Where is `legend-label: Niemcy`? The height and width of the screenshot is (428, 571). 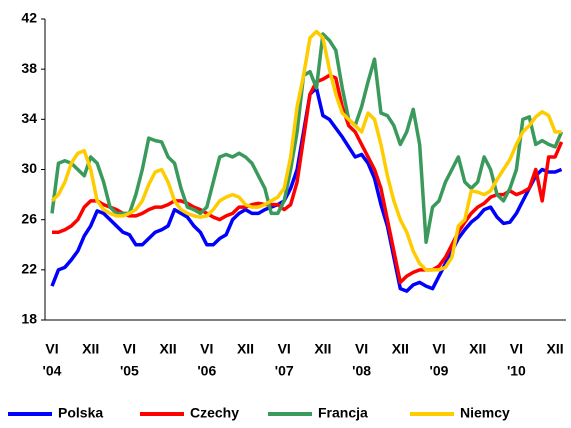 legend-label: Niemcy is located at coordinates (485, 413).